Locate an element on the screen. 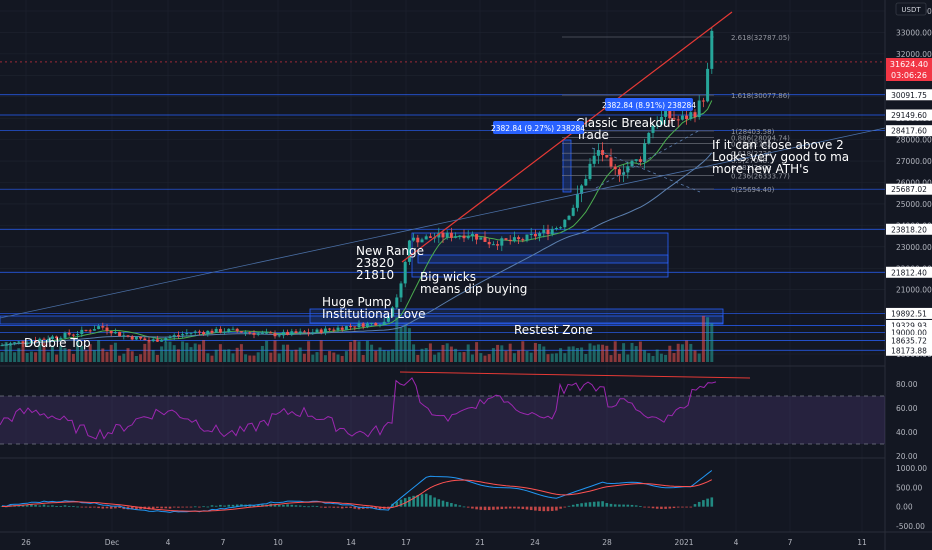  time-axis: 26 Dec 4 7 10 14 17 21 24 28 2021 4 7 11 is located at coordinates (444, 542).